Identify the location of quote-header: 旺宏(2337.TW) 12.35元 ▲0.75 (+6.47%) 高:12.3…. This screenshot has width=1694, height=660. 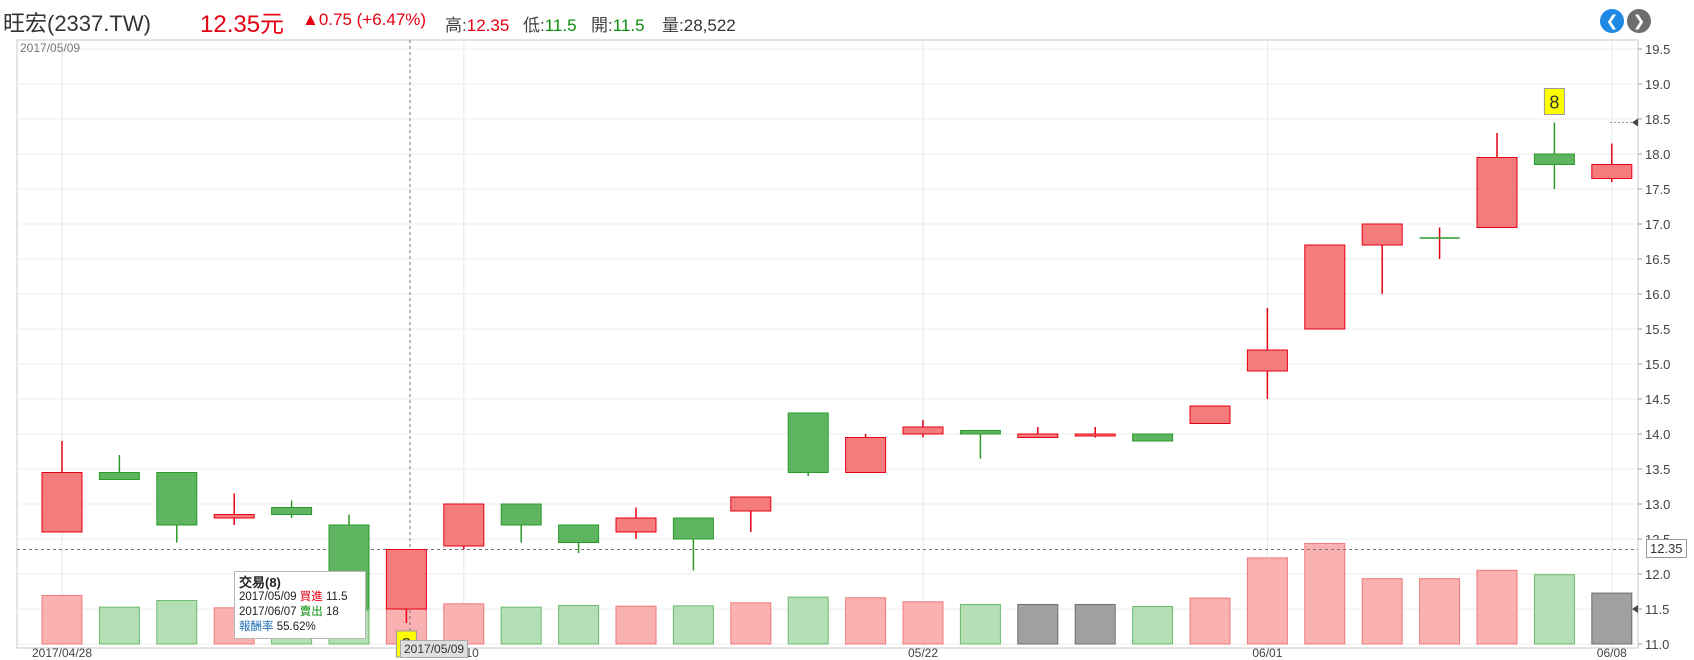
(847, 20).